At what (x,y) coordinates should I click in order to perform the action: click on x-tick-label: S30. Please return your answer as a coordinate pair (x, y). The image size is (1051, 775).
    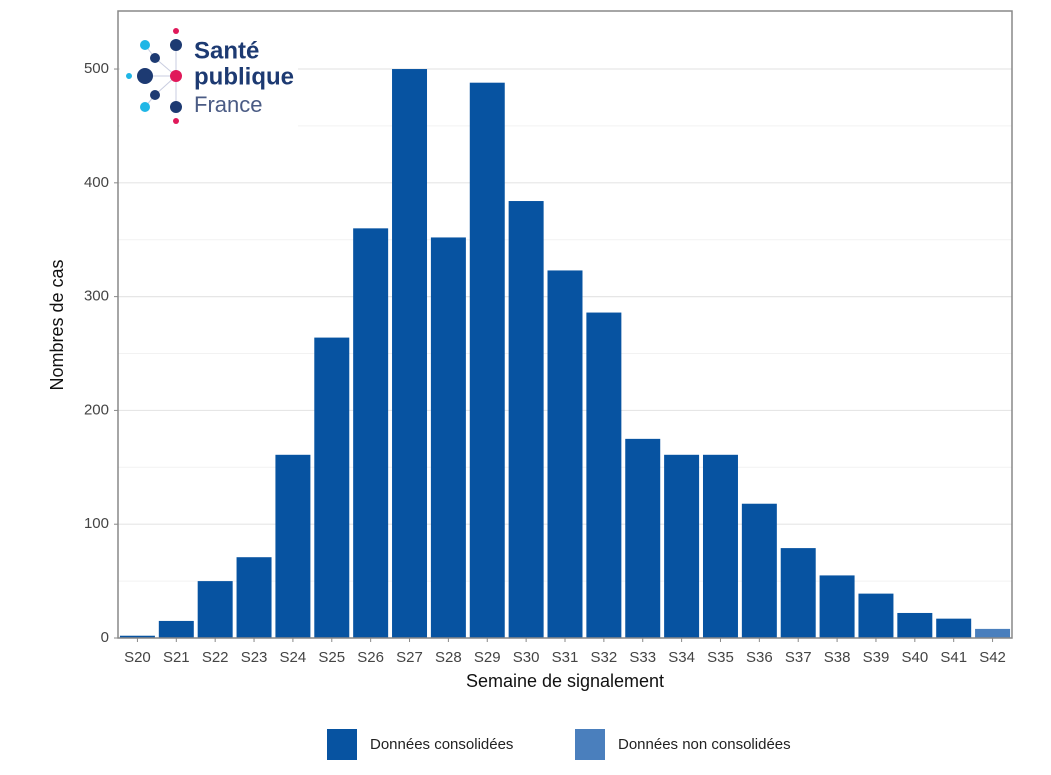
    Looking at the image, I should click on (526, 657).